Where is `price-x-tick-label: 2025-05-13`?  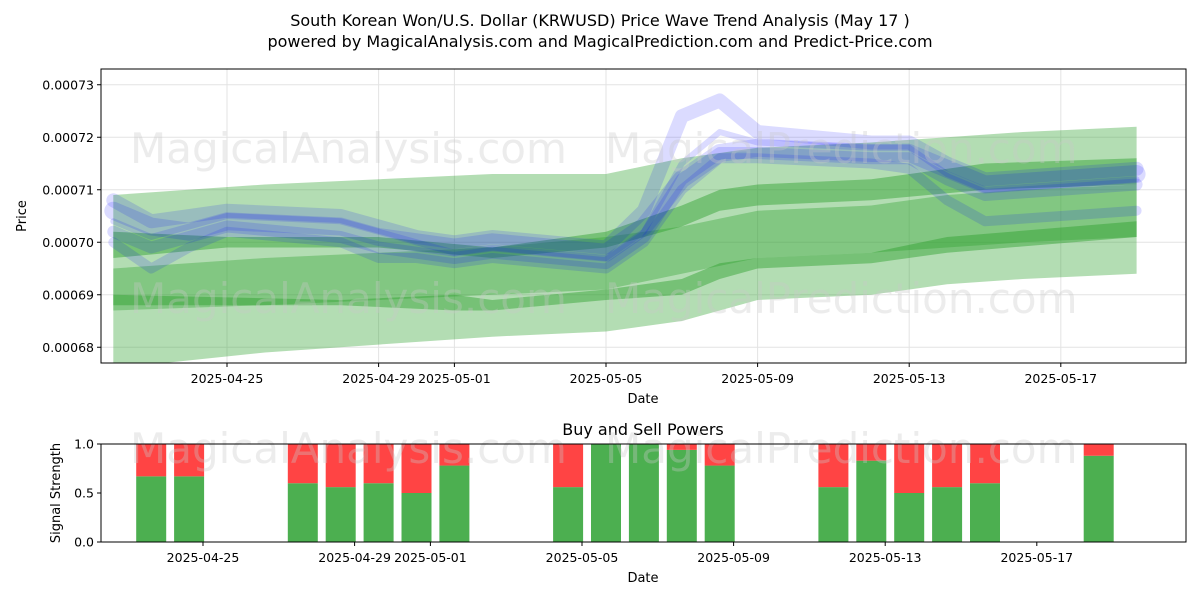 price-x-tick-label: 2025-05-13 is located at coordinates (909, 378).